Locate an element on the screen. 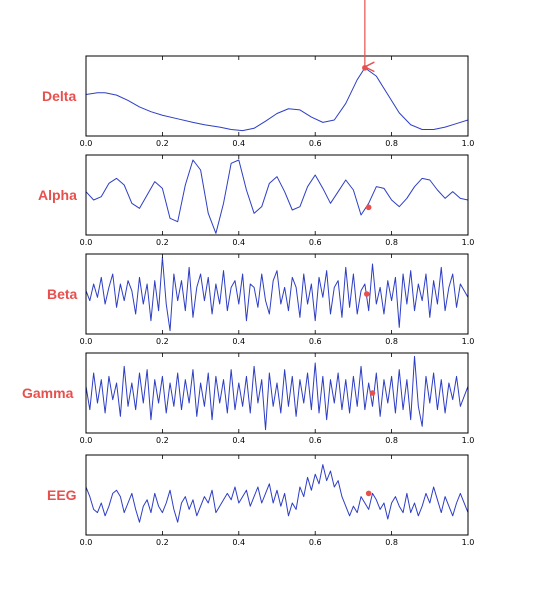 This screenshot has height=599, width=544. eeg-panel: EEG 0.0 0.2 0.4 0.6 0.8 1.0 is located at coordinates (261, 500).